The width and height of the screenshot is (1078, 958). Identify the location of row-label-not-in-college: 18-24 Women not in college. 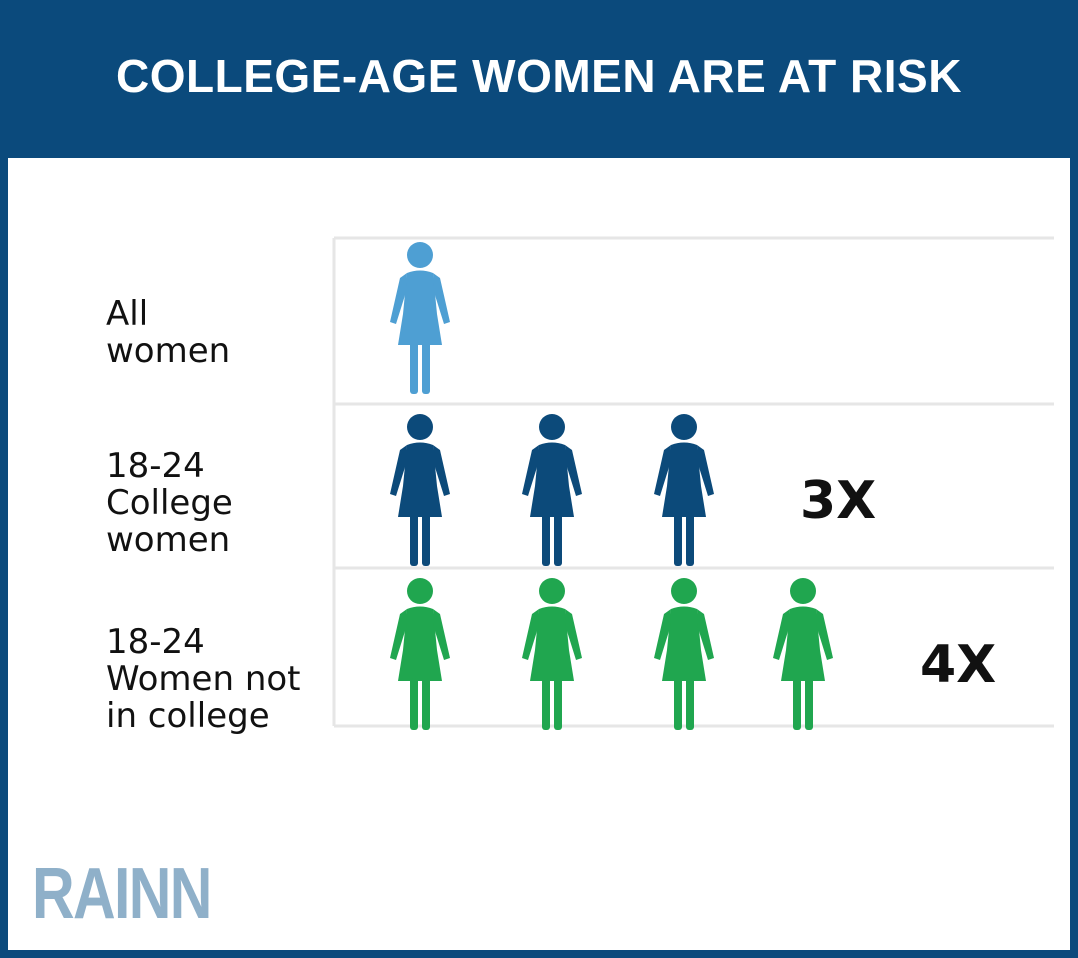
(203, 679).